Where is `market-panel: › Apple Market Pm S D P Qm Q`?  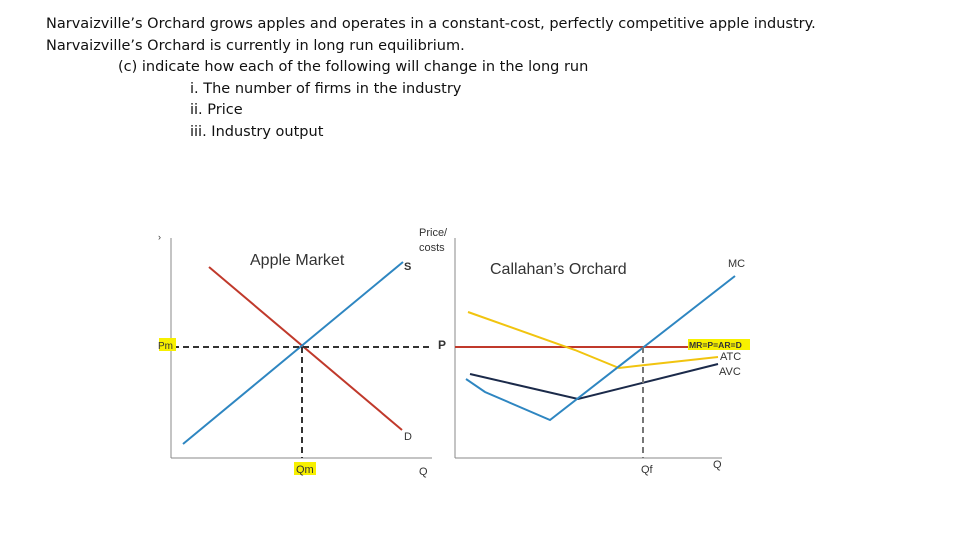
market-panel: › Apple Market Pm S D P Qm Q is located at coordinates (302, 355).